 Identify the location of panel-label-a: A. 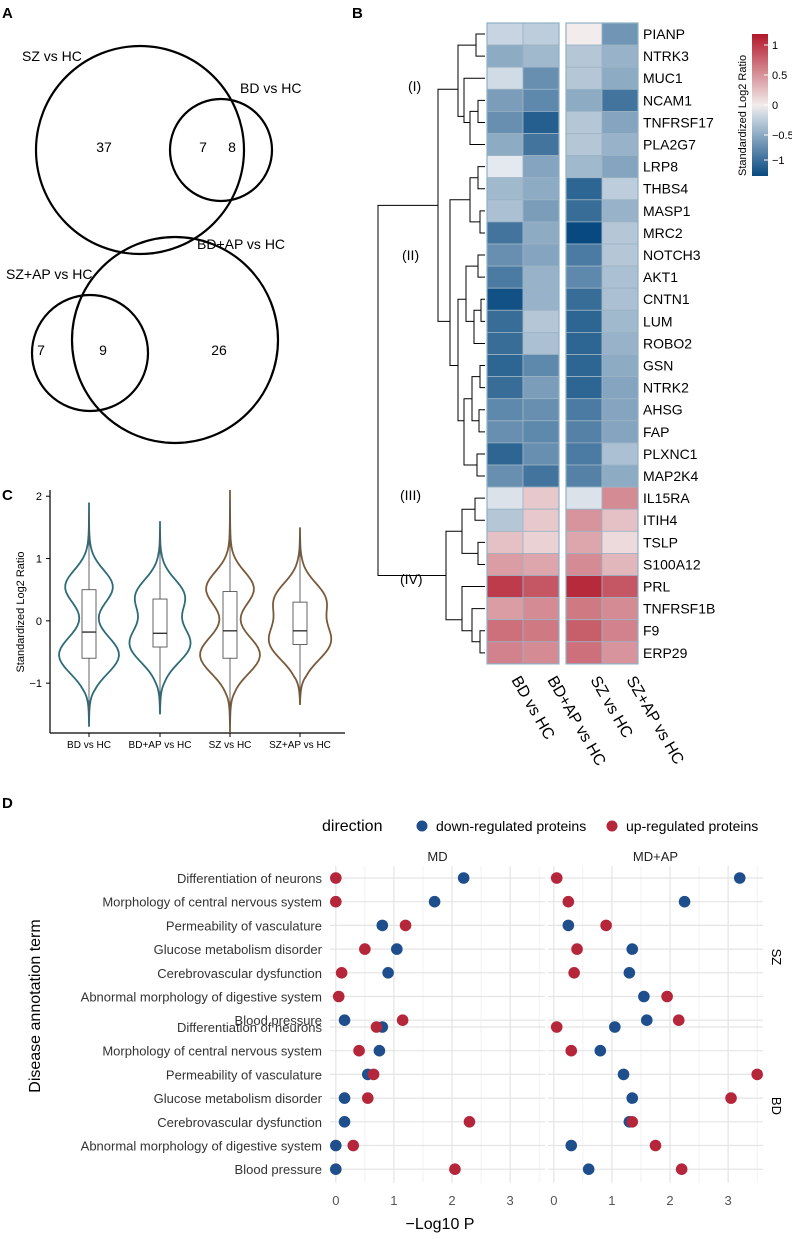
(7, 13).